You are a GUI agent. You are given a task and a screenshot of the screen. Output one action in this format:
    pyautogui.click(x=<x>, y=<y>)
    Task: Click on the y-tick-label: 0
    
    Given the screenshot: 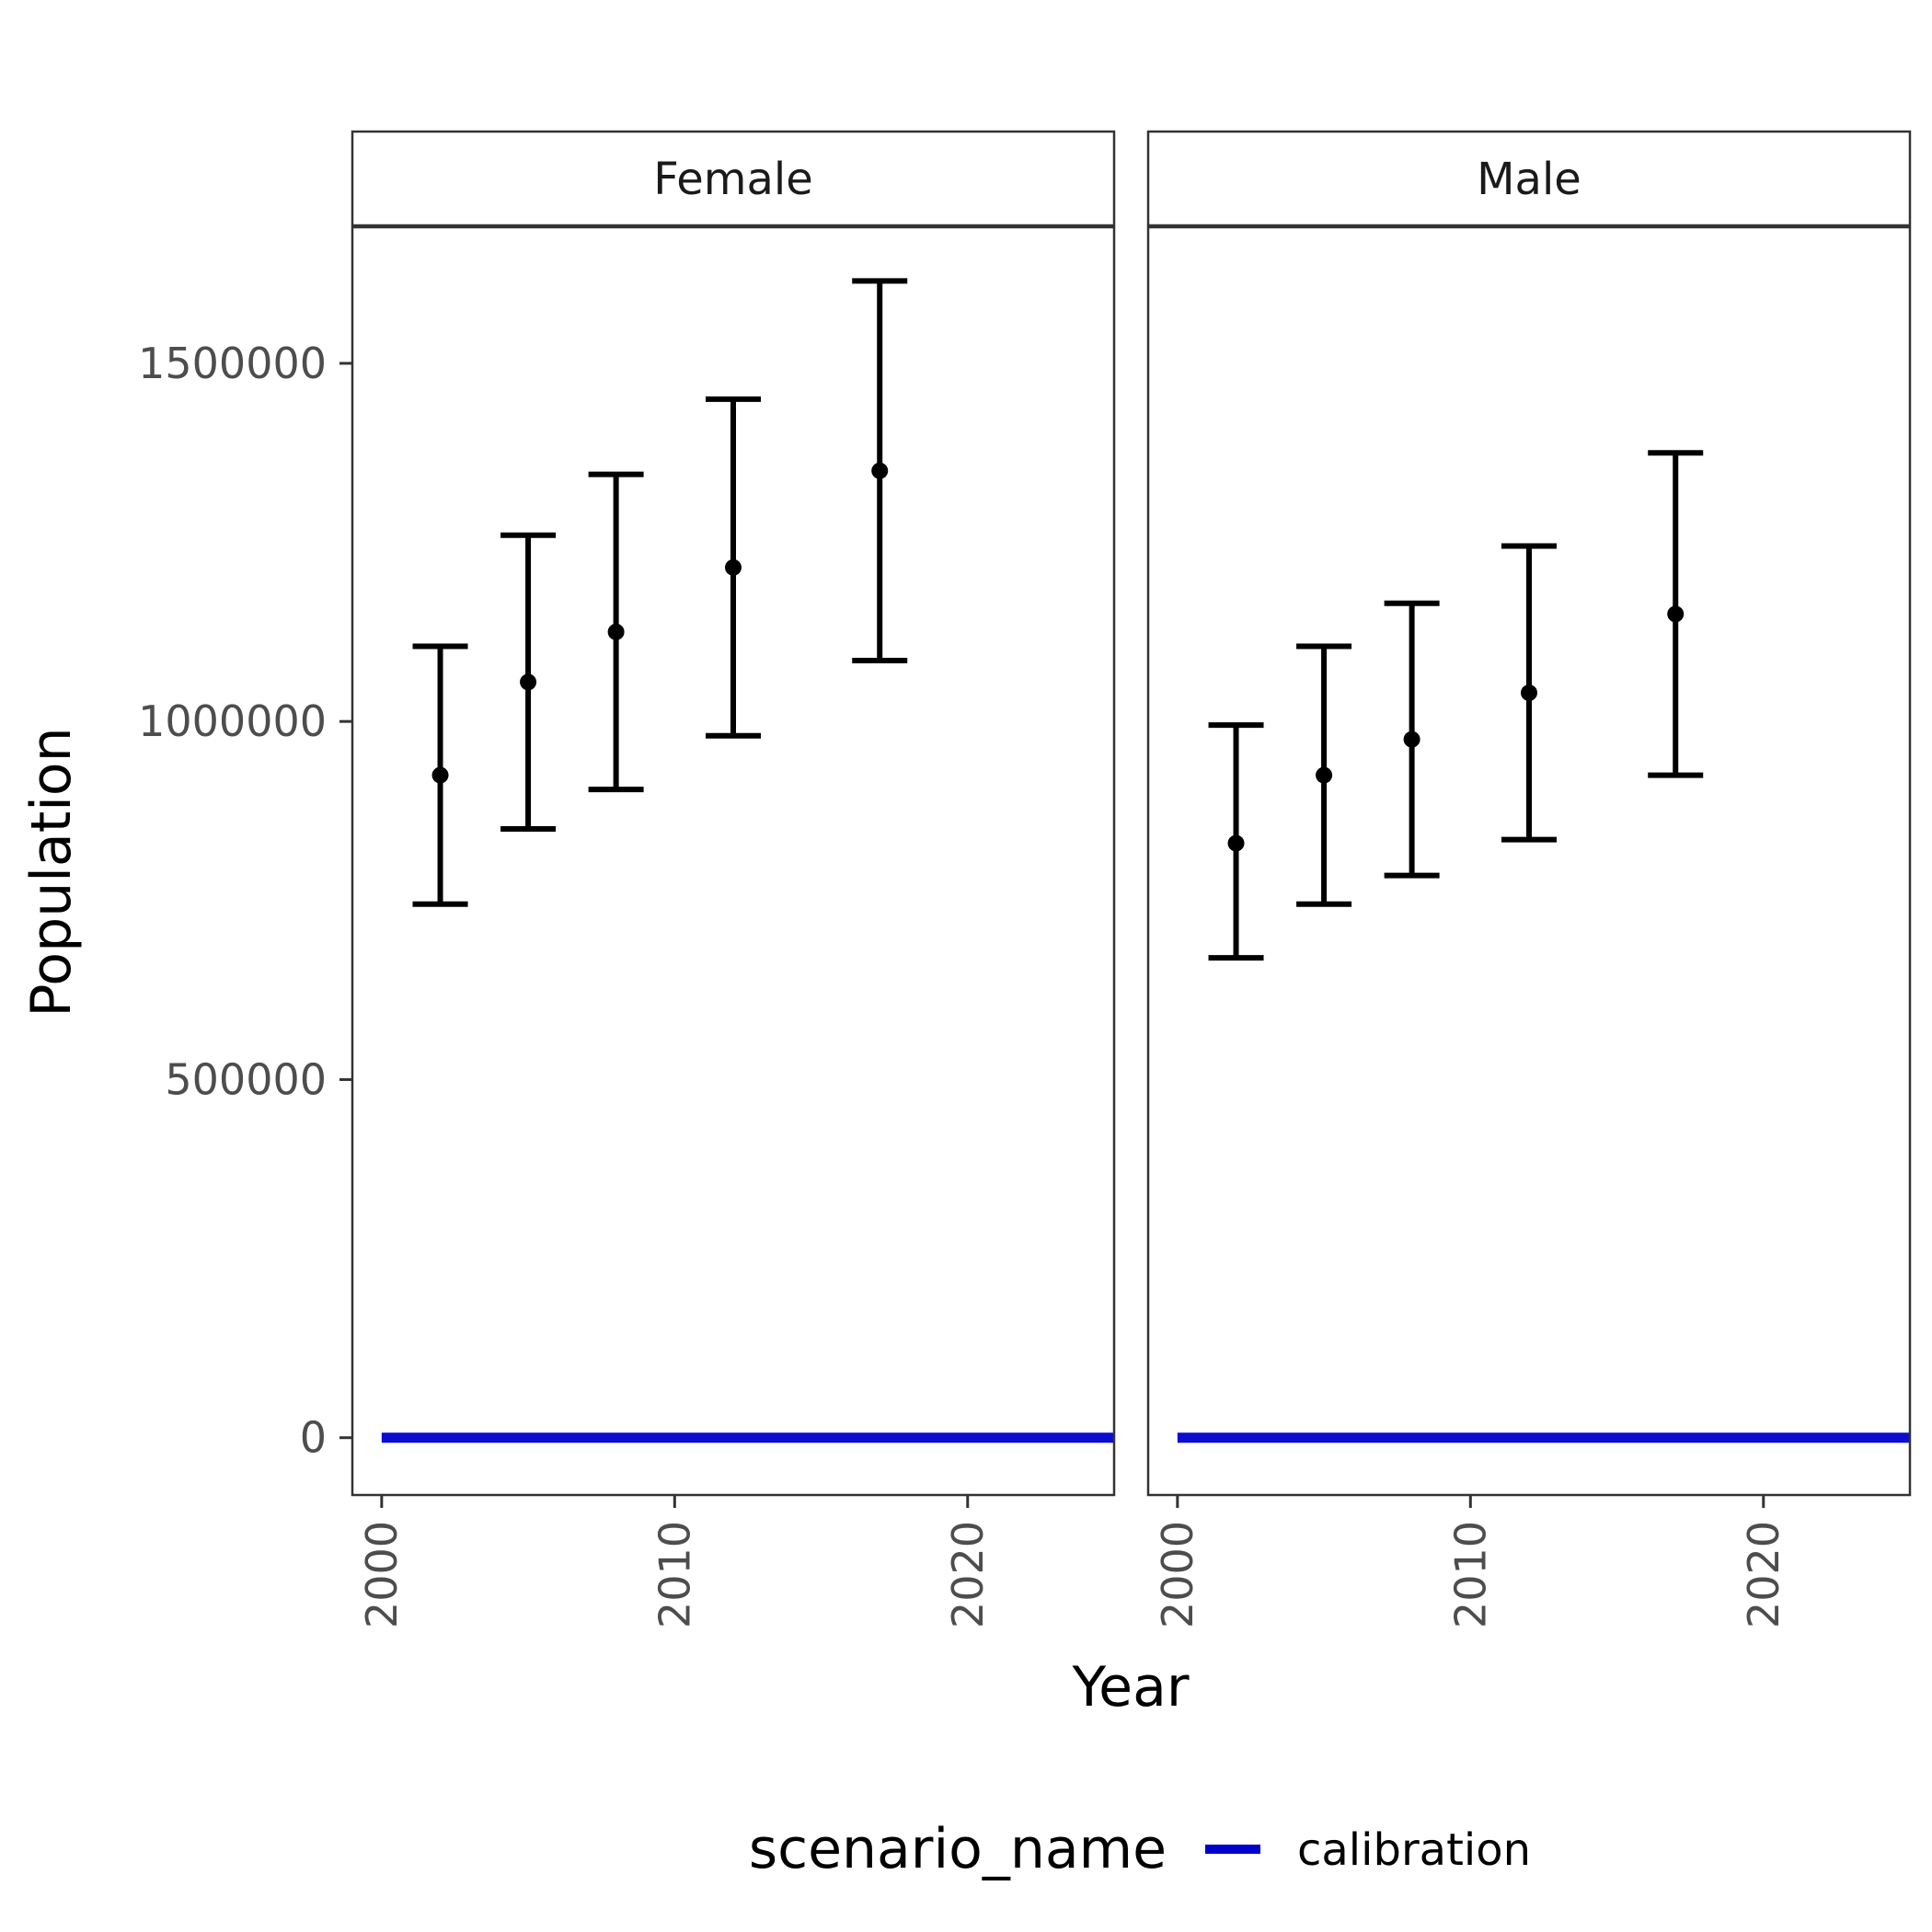 What is the action you would take?
    pyautogui.click(x=313, y=1438)
    